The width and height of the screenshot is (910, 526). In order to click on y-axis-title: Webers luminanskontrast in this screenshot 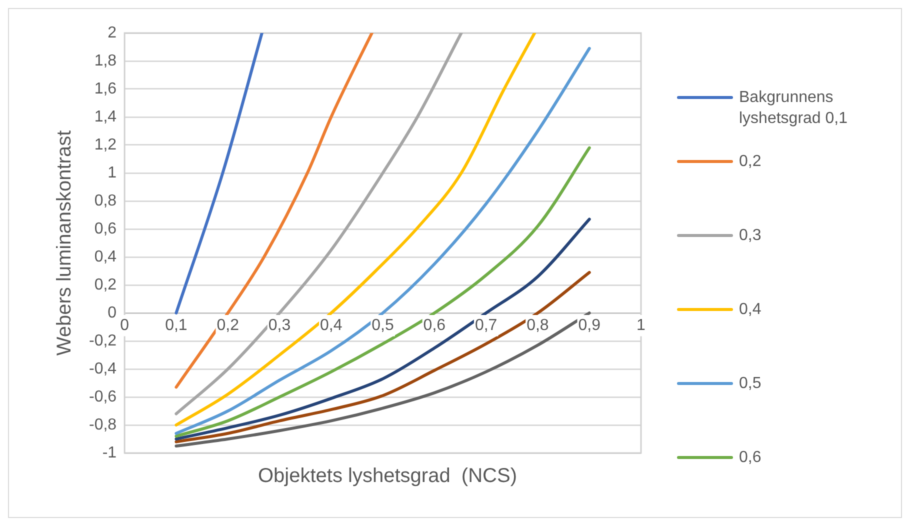, I will do `click(65, 243)`.